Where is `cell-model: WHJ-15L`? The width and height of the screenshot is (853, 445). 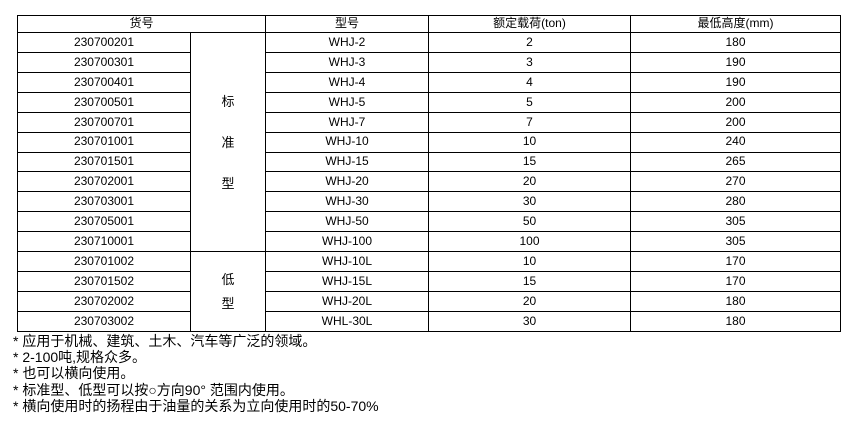
cell-model: WHJ-15L is located at coordinates (347, 281).